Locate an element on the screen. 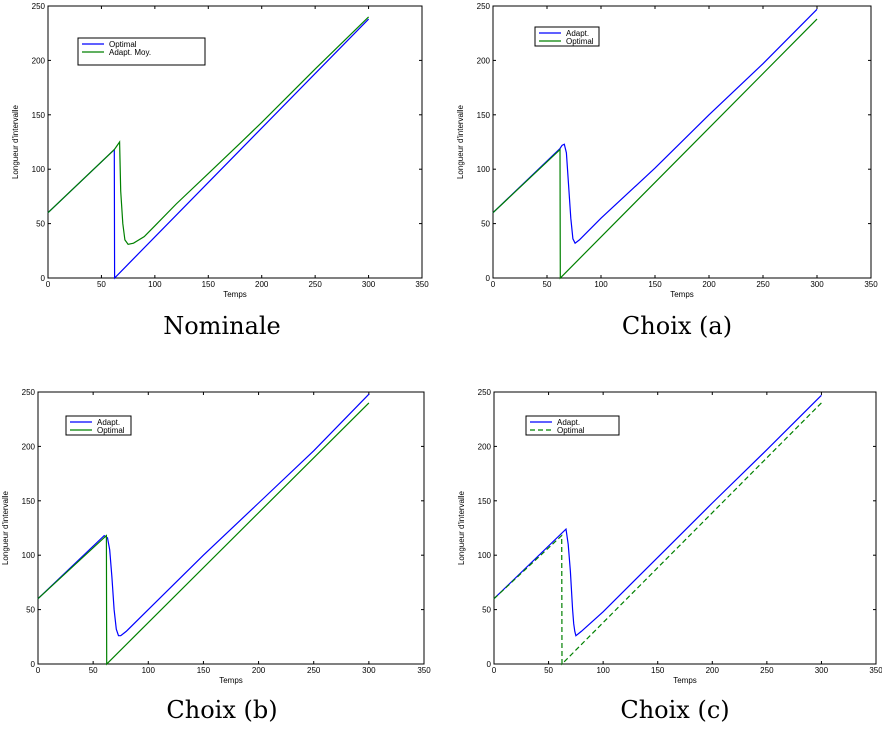 The width and height of the screenshot is (882, 733). chart-caption: Nominale is located at coordinates (222, 326).